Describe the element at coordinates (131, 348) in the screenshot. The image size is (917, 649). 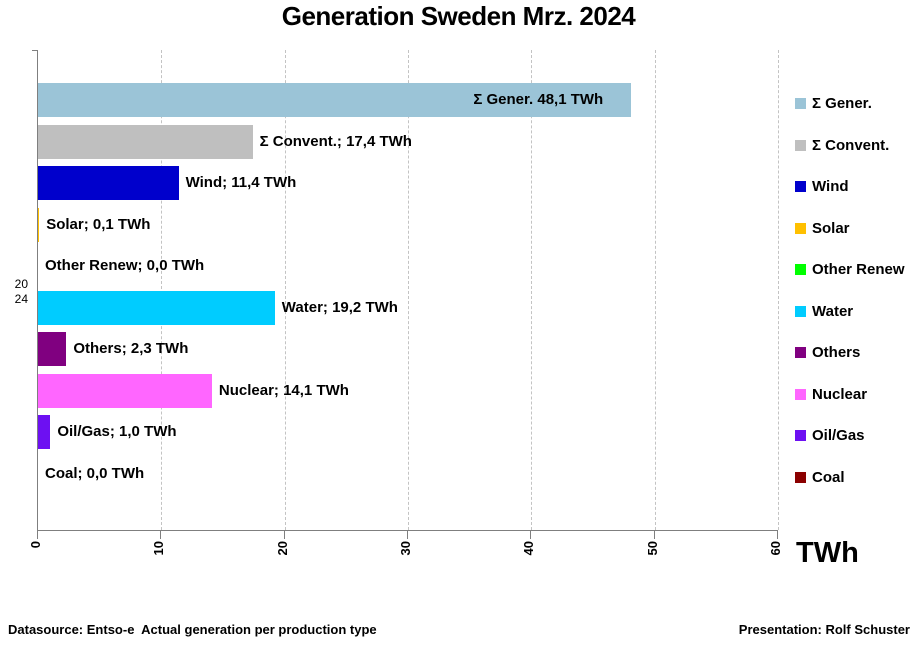
I see `bar-label: Others; 2,3 TWh` at that location.